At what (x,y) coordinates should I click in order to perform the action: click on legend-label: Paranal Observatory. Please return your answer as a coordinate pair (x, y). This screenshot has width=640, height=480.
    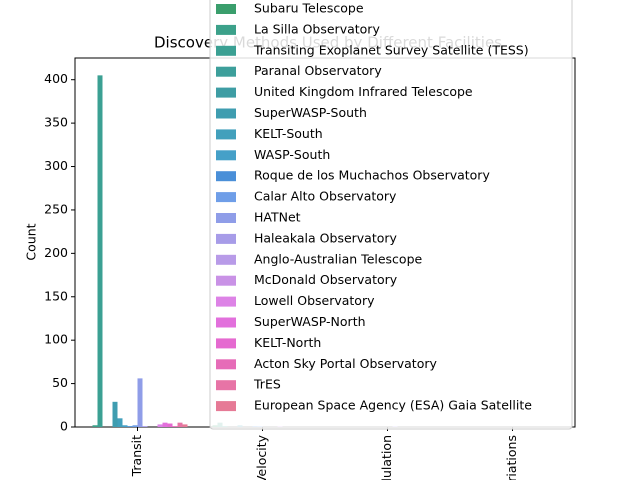
    Looking at the image, I should click on (318, 70).